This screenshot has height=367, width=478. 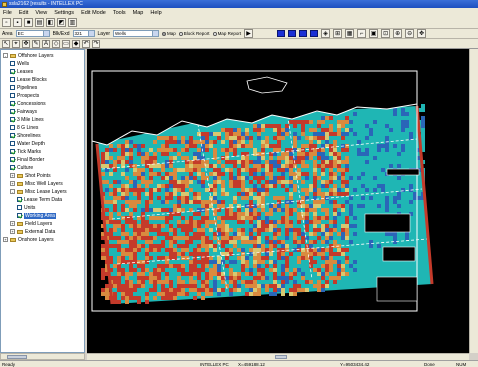 What do you see at coordinates (410, 33) in the screenshot?
I see `zoom-out-icon: ⊖` at bounding box center [410, 33].